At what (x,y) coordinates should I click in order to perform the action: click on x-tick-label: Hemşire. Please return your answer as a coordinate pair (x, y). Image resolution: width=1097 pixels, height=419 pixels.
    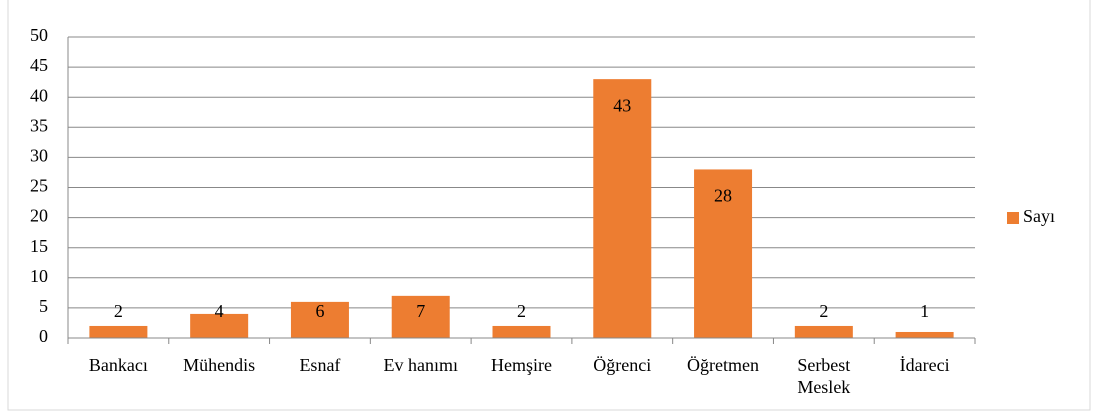
    Looking at the image, I should click on (521, 365).